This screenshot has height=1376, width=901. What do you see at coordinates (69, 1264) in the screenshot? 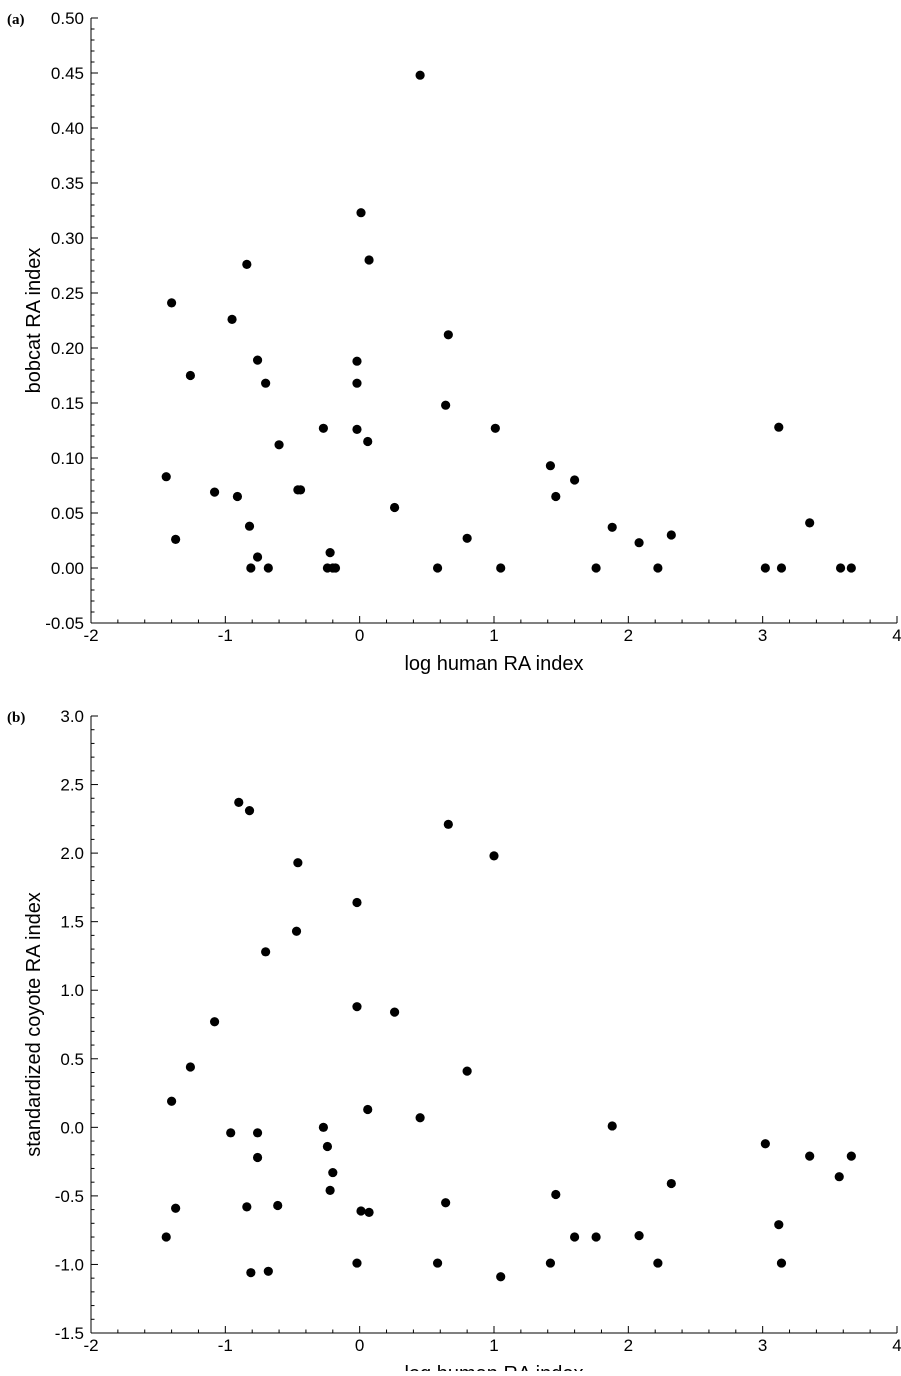
I see `y-tick-label: -1.0` at bounding box center [69, 1264].